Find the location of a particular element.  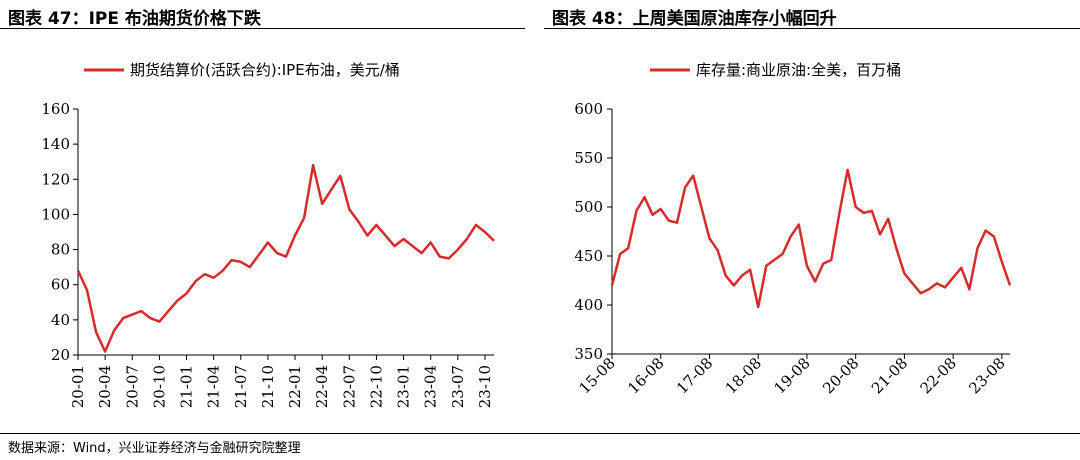

y-tick-label: 400 is located at coordinates (588, 305).